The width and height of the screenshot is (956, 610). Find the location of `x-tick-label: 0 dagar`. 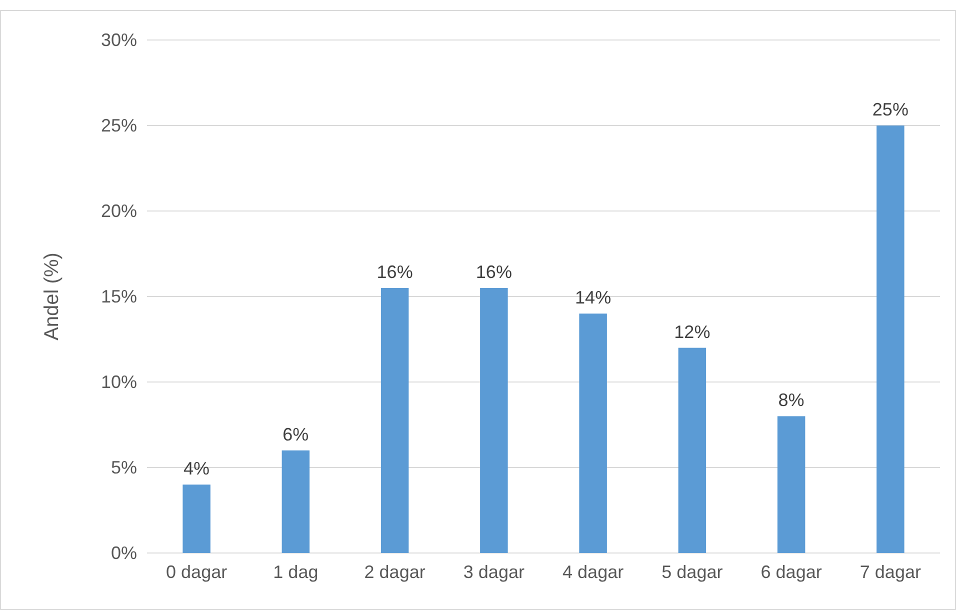

x-tick-label: 0 dagar is located at coordinates (197, 572).